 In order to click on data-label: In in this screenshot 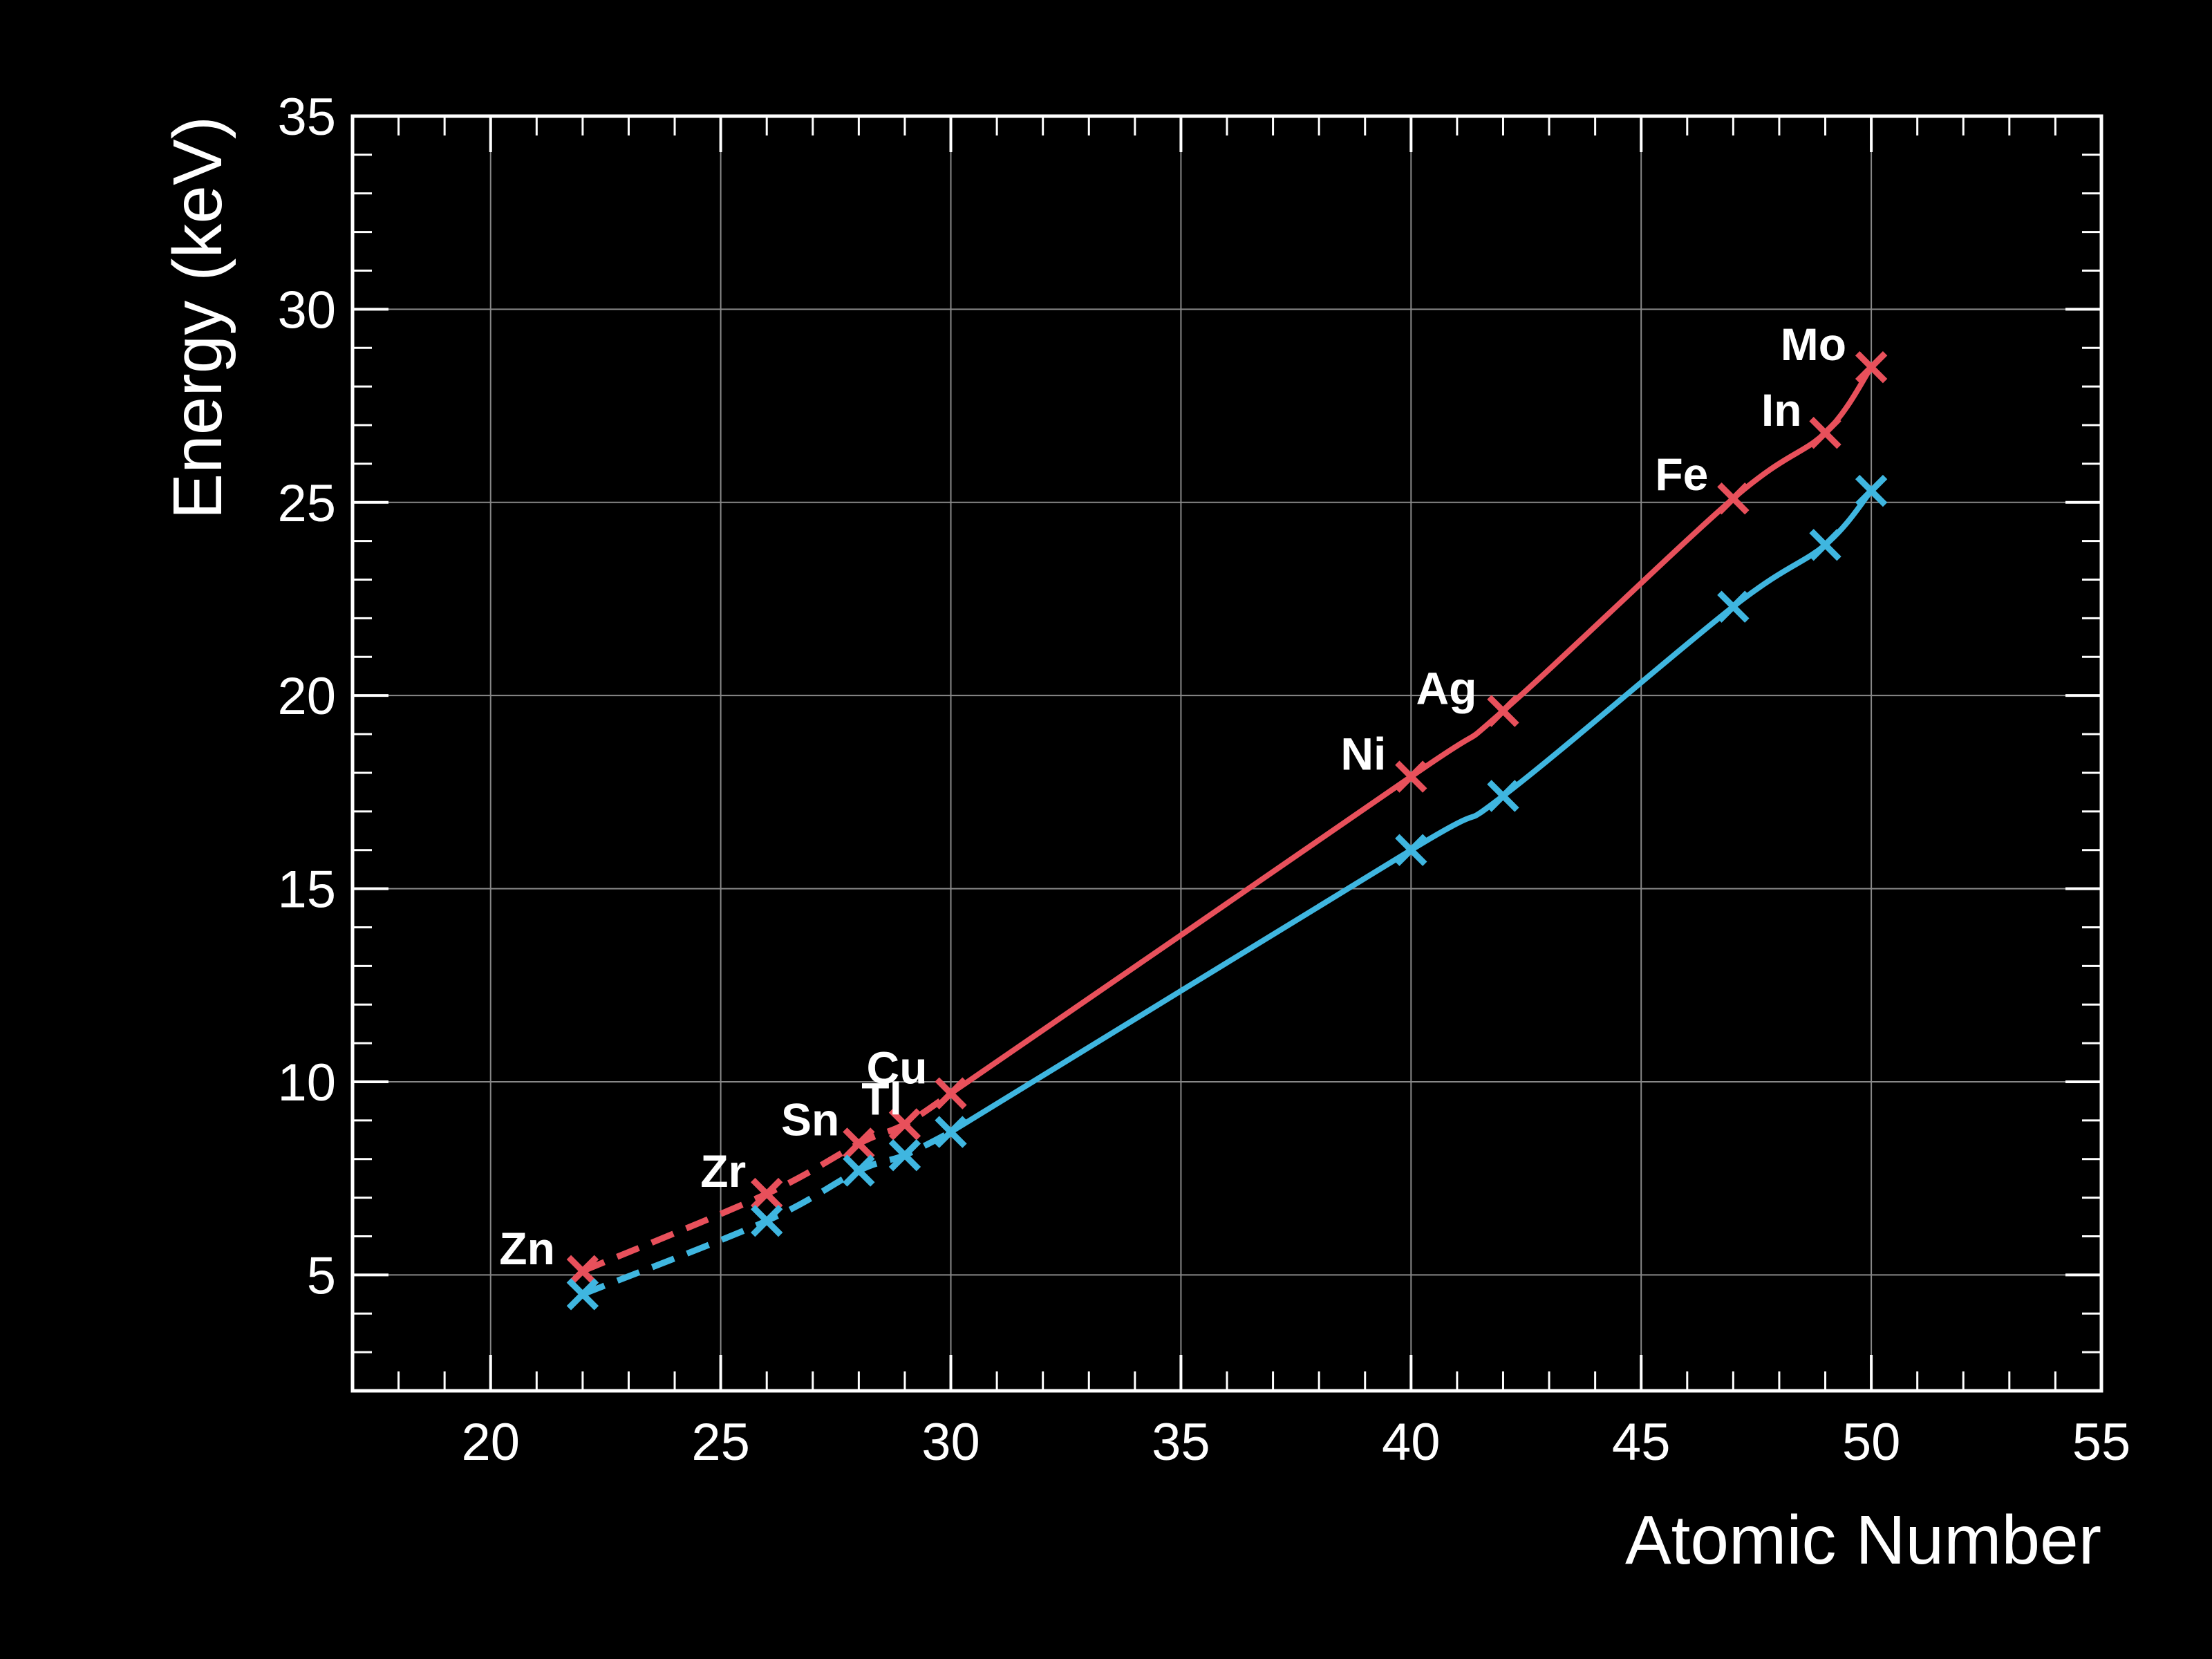, I will do `click(1782, 409)`.